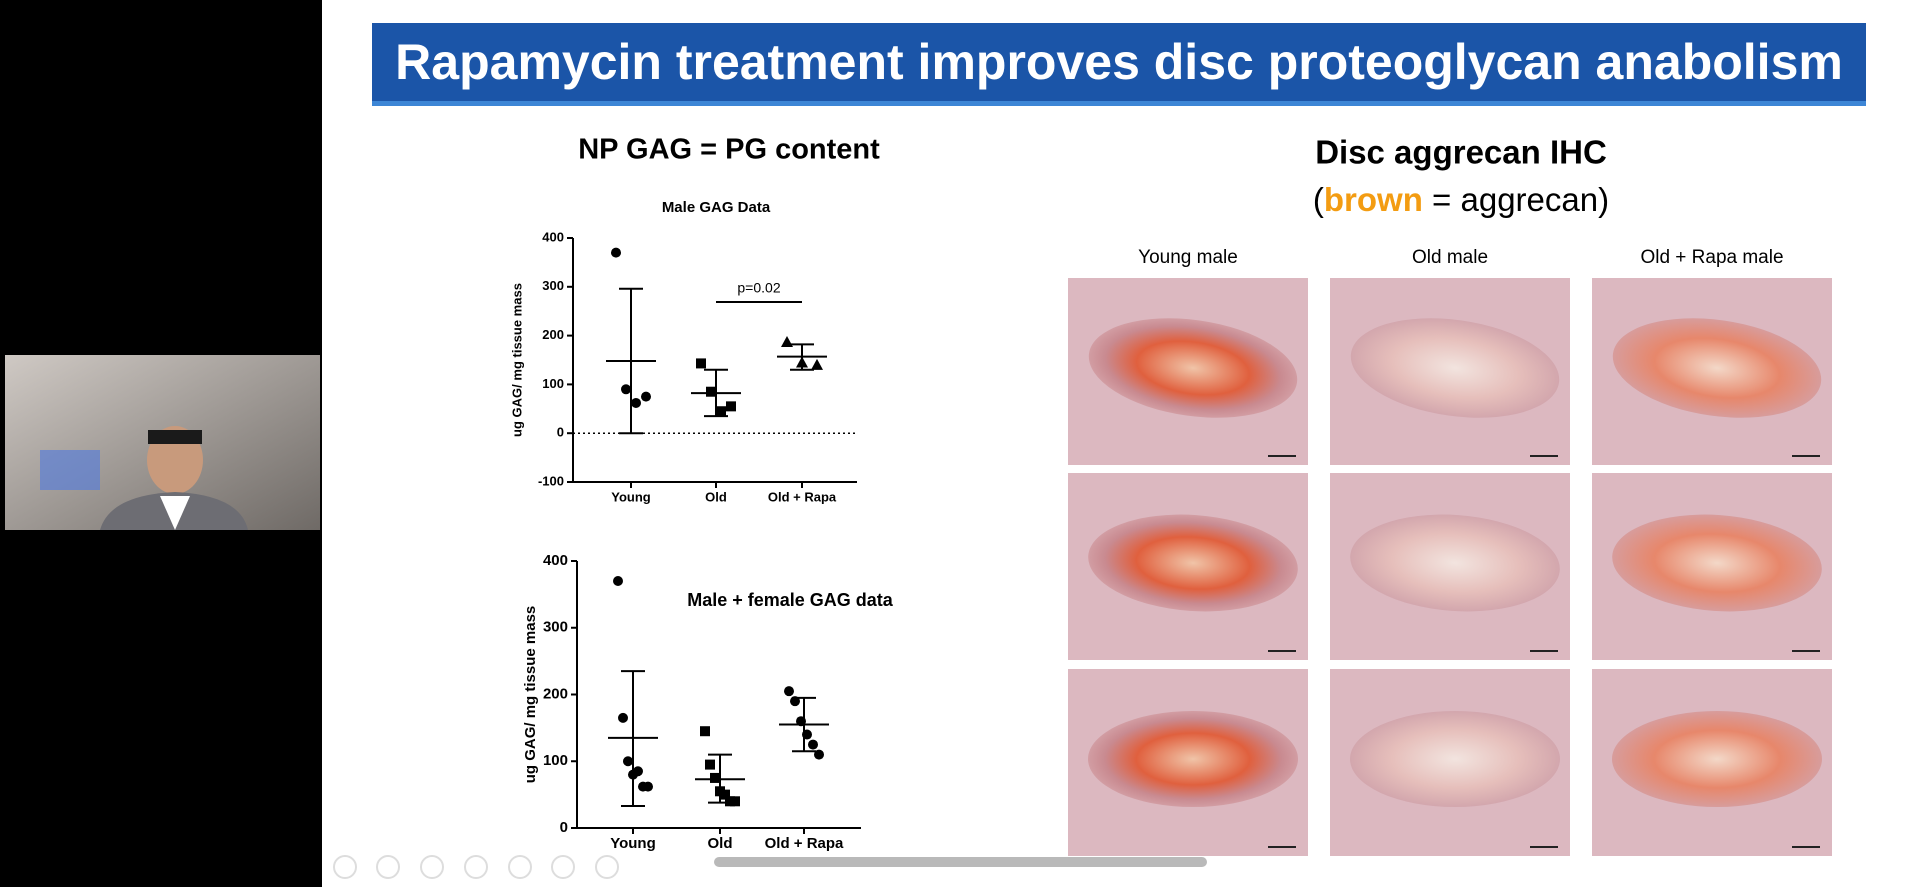 The image size is (1920, 887). I want to click on video-thumbnail, so click(162, 442).